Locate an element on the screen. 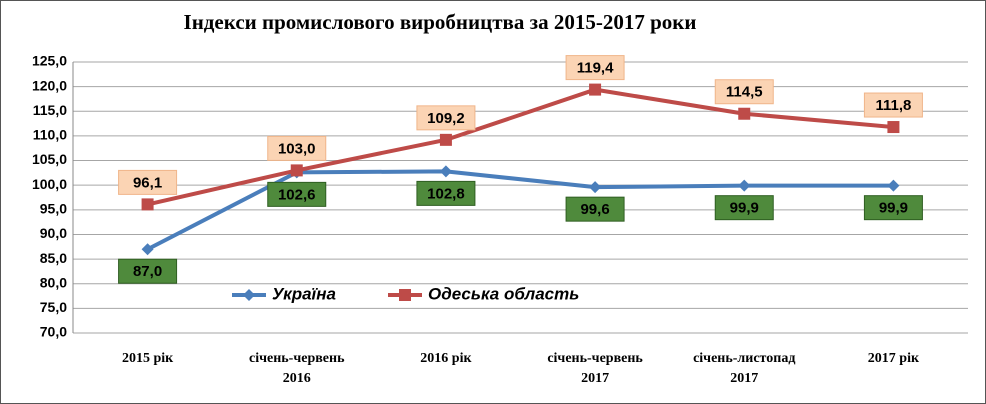  y-tick-label: 100,0 is located at coordinates (49, 184).